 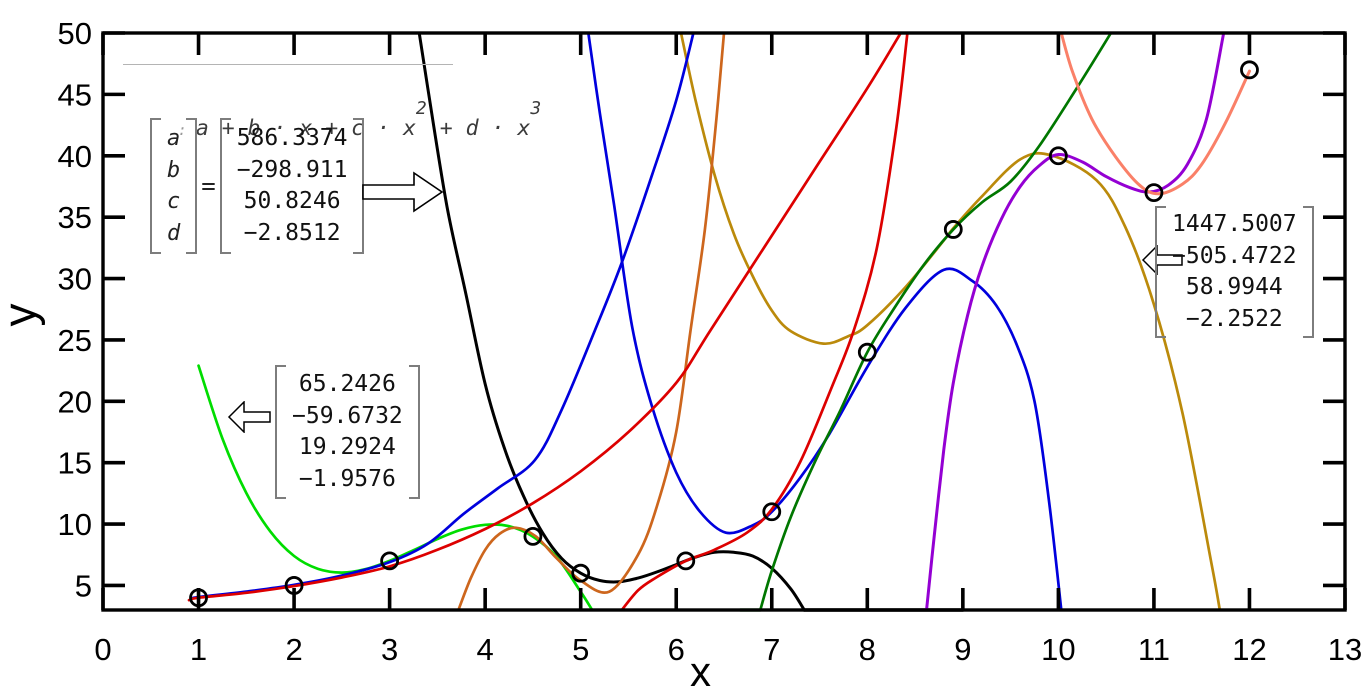 What do you see at coordinates (478, 129) in the screenshot?
I see `formula-part2: + d · x` at bounding box center [478, 129].